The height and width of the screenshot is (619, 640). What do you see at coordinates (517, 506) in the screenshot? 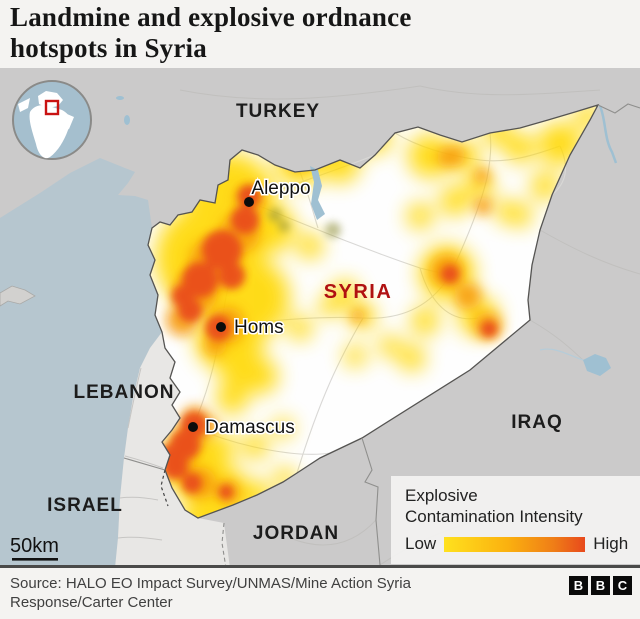
I see `legend-title: Explosive Contamination Intensity` at bounding box center [517, 506].